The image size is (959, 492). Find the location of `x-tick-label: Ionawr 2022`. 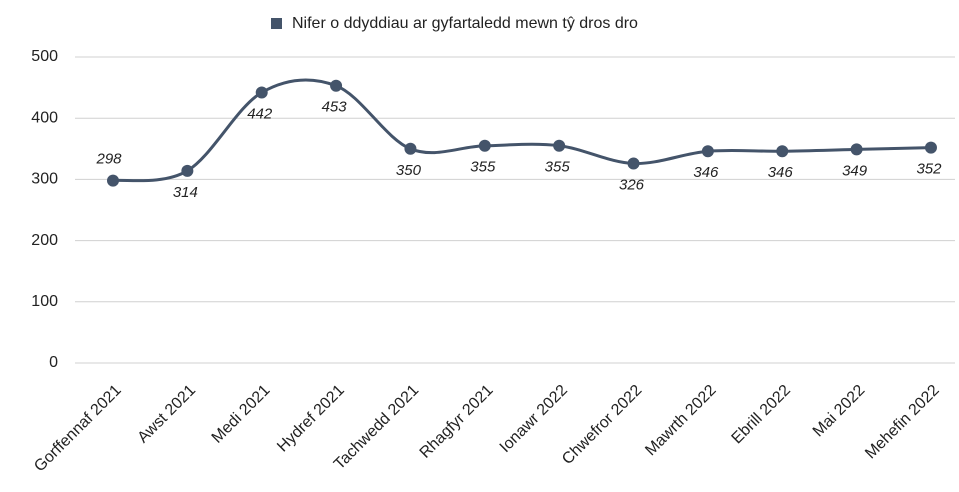

x-tick-label: Ionawr 2022 is located at coordinates (534, 419).